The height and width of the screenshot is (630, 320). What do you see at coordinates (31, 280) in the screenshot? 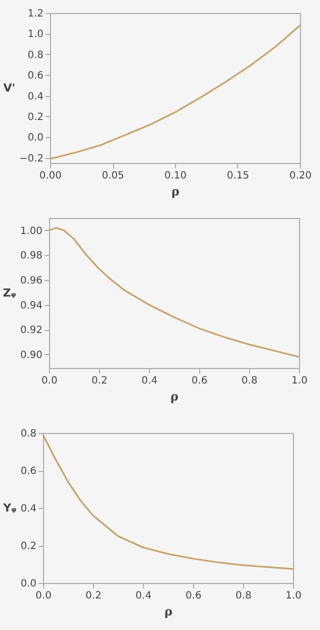
I see `y-tick-label: 0.96` at bounding box center [31, 280].